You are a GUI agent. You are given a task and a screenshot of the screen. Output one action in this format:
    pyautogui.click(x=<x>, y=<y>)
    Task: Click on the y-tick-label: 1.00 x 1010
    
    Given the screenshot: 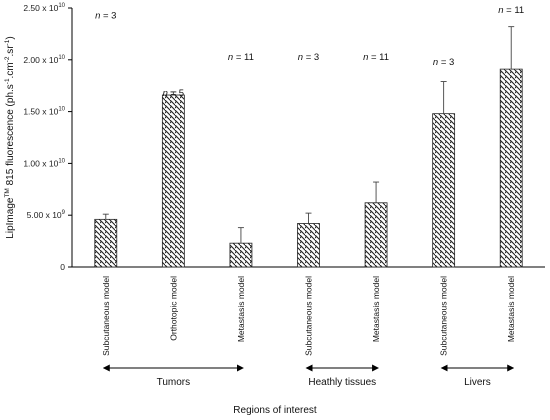 What is the action you would take?
    pyautogui.click(x=44, y=163)
    